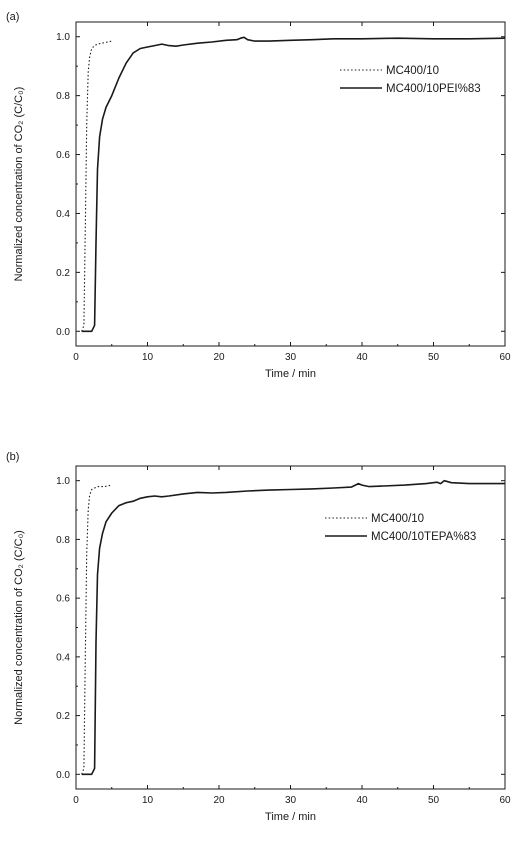  I want to click on panel-label: (a), so click(12, 17).